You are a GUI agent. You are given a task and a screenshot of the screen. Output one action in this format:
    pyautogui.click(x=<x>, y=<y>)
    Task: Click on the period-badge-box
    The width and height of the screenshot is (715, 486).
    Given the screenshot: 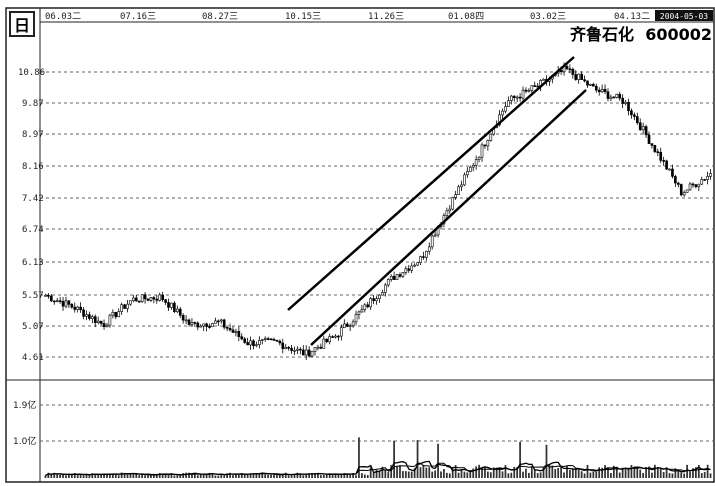 What is the action you would take?
    pyautogui.click(x=22, y=24)
    